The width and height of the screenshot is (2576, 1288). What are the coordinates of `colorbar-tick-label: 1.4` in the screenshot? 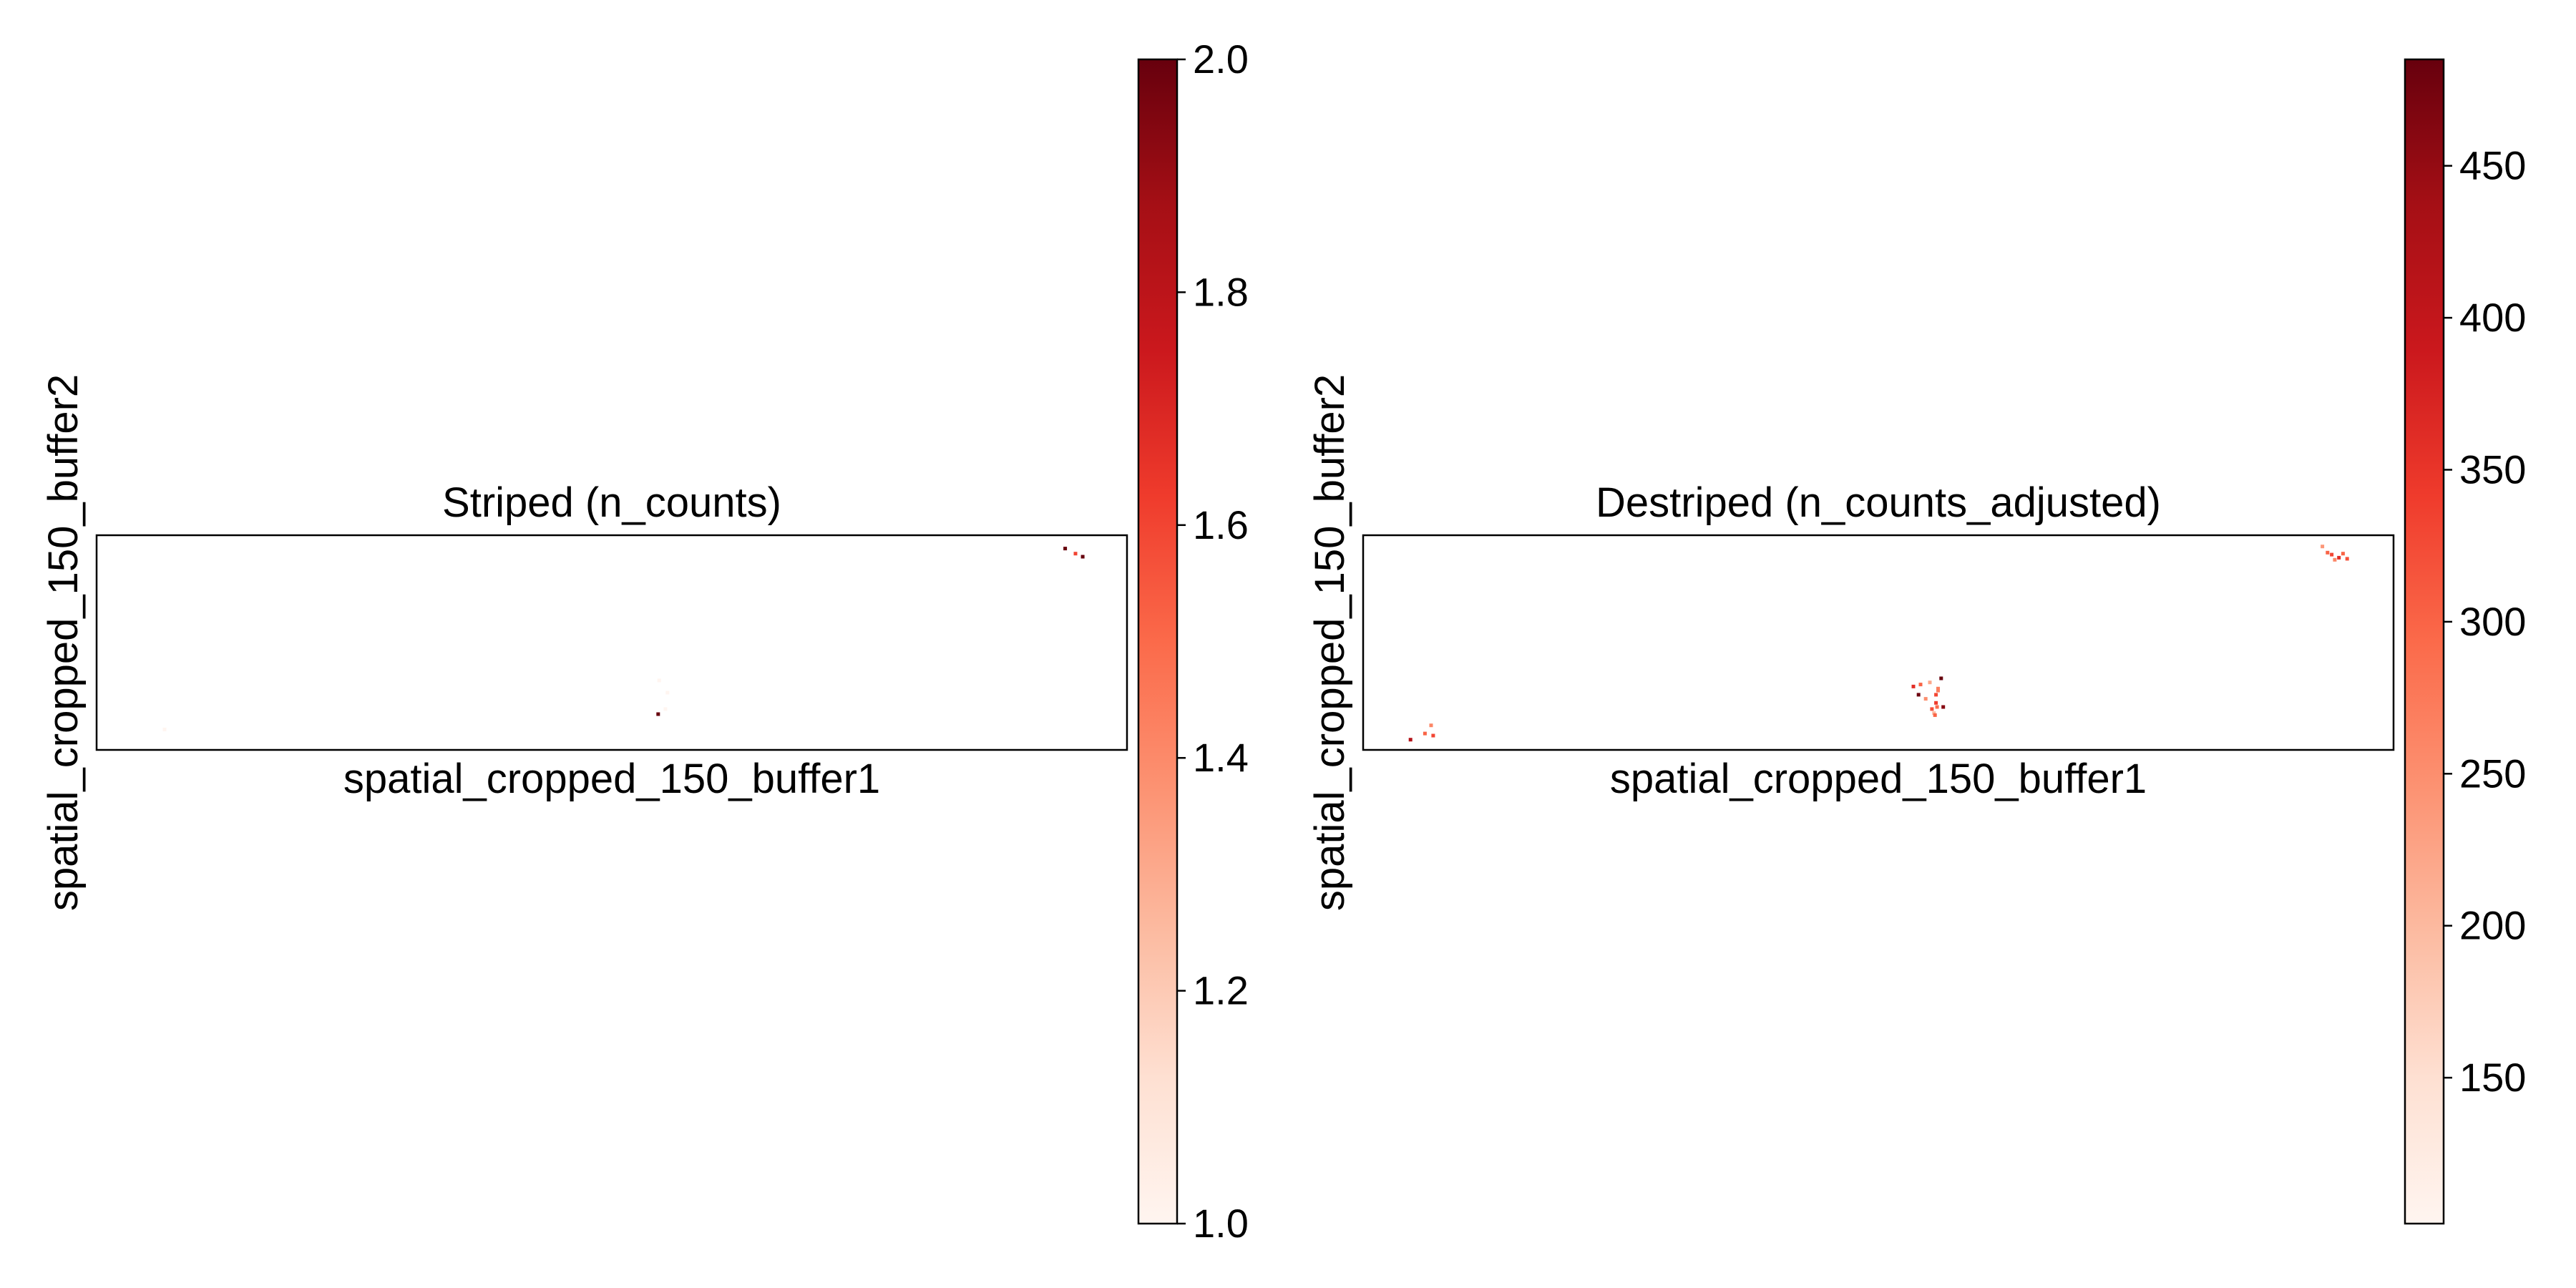 It's located at (1221, 757).